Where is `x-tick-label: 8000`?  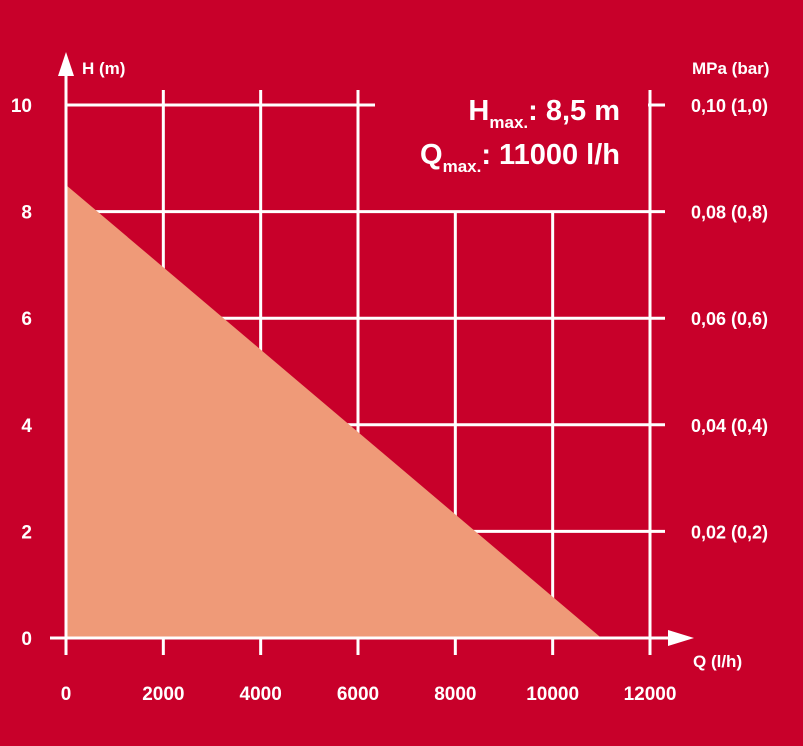
x-tick-label: 8000 is located at coordinates (455, 694).